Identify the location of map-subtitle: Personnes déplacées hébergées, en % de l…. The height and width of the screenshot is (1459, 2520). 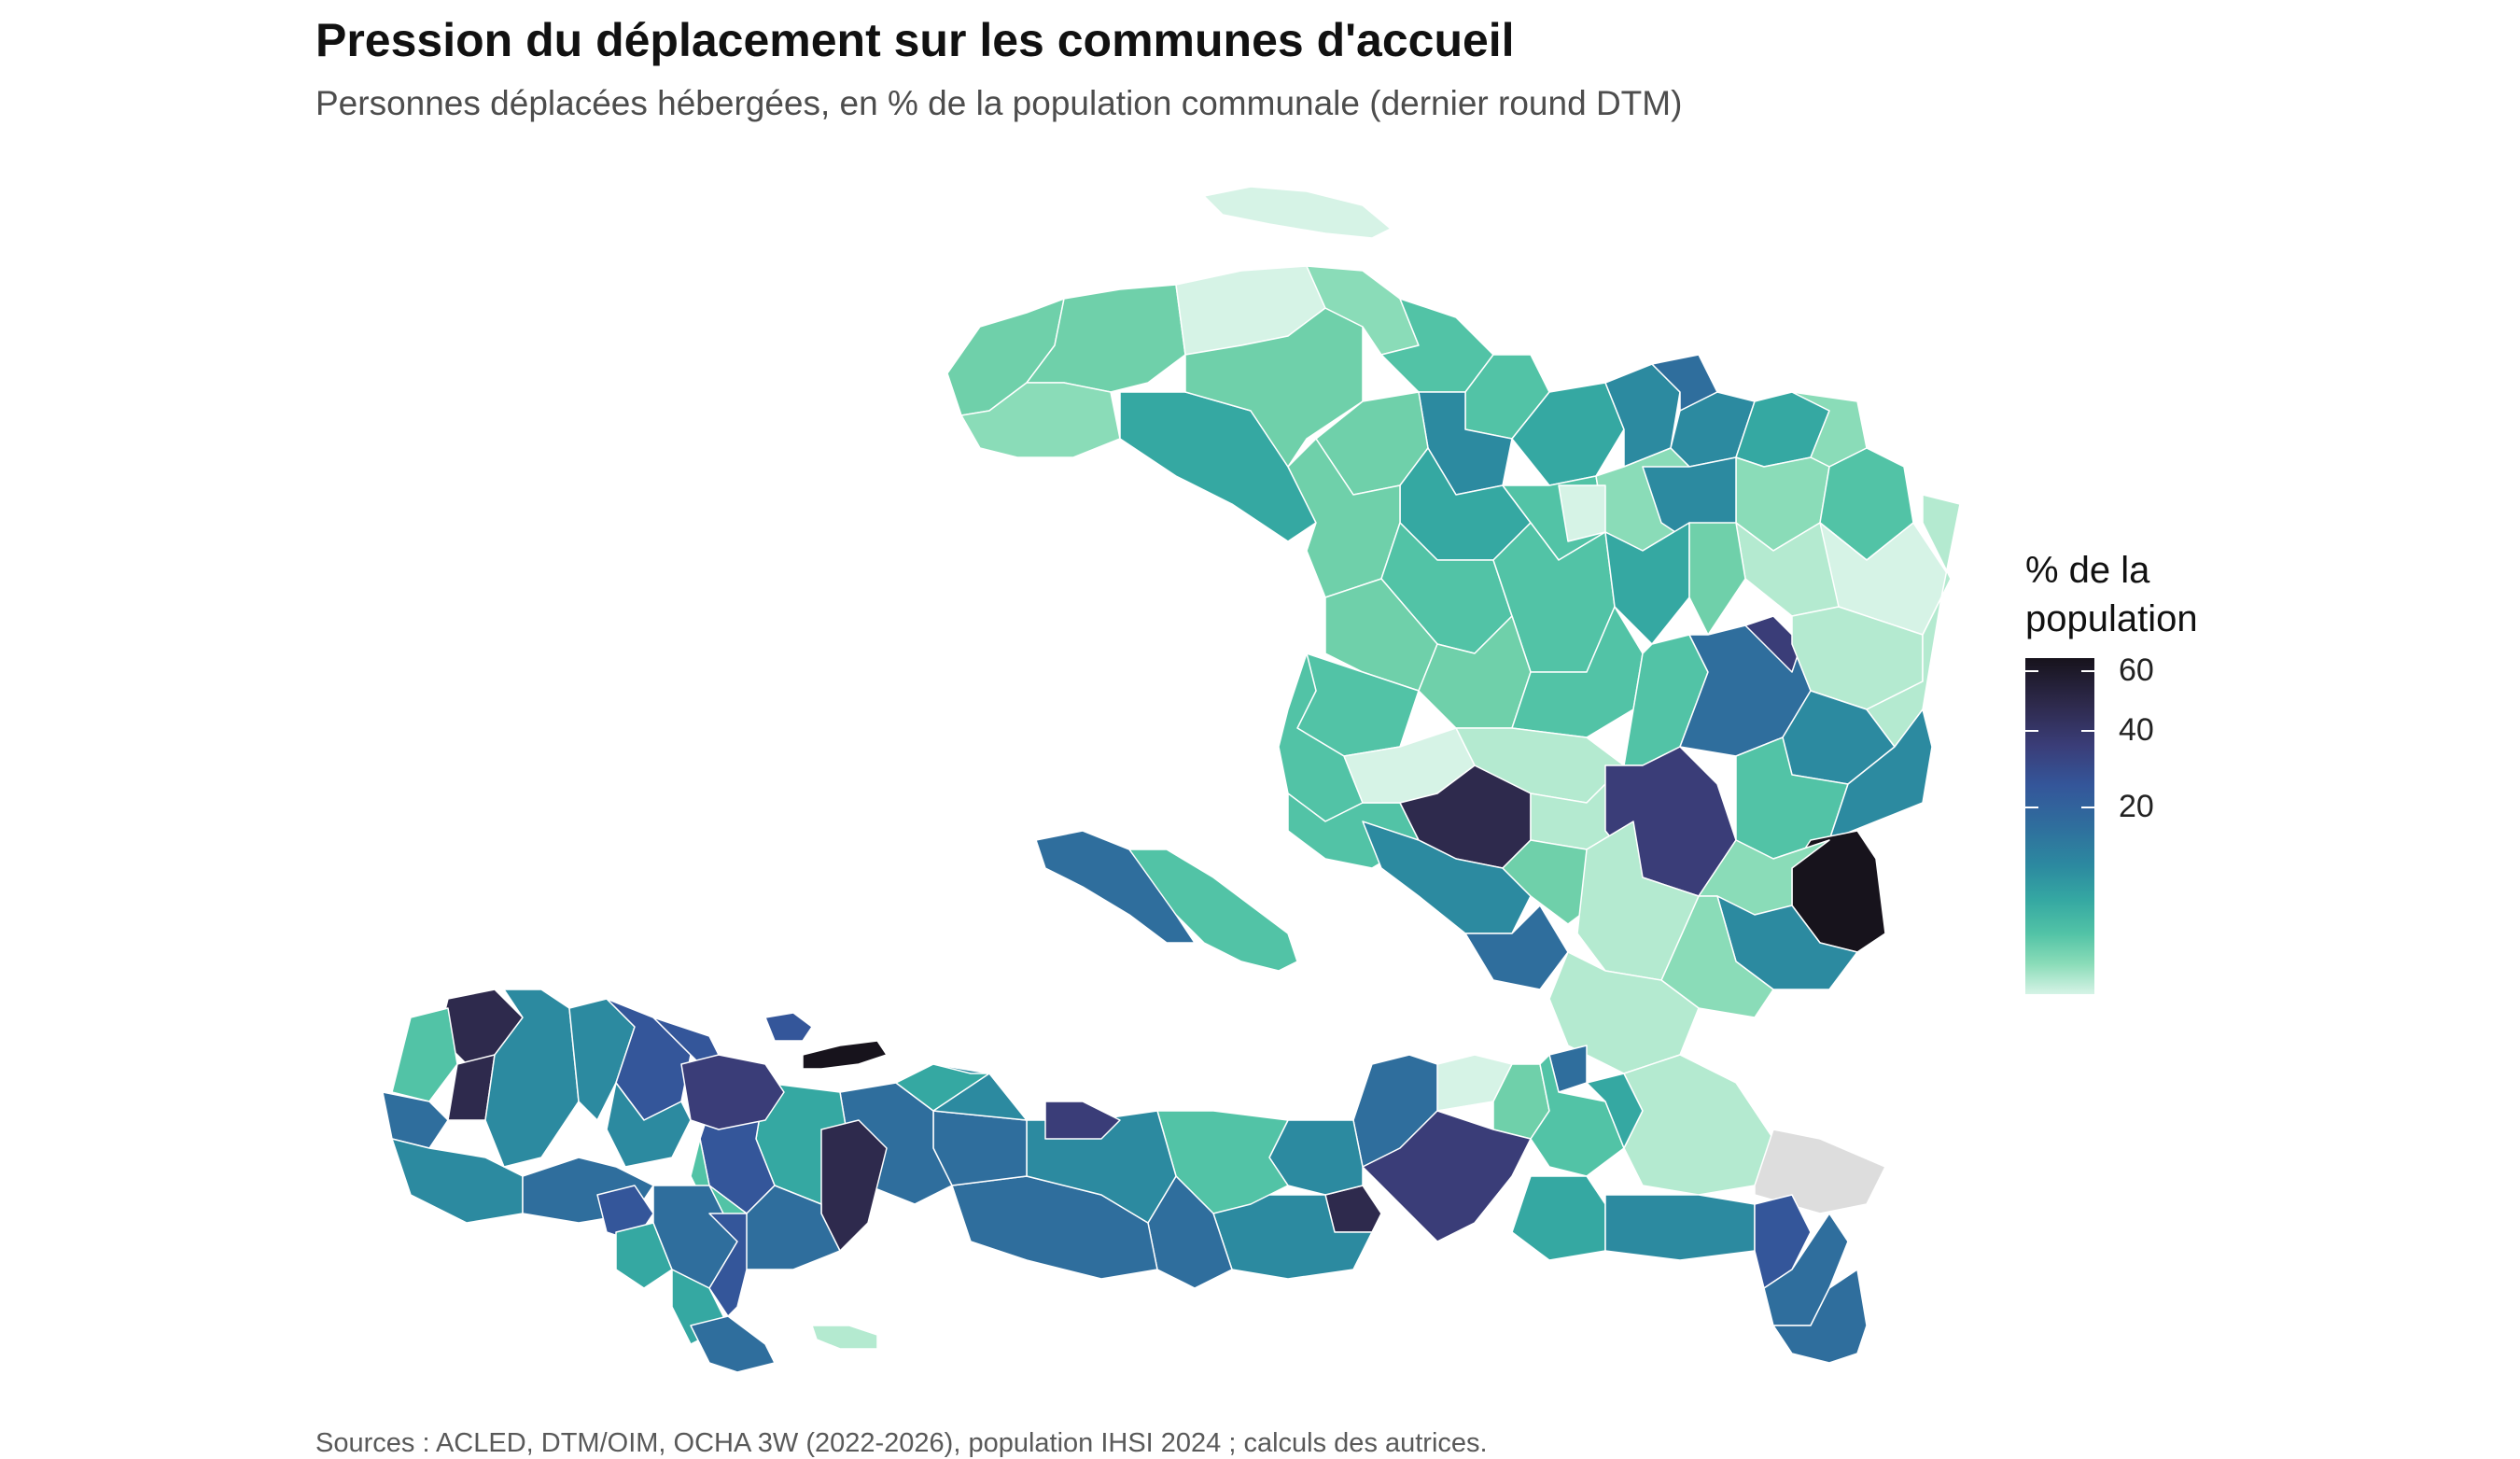
(999, 103).